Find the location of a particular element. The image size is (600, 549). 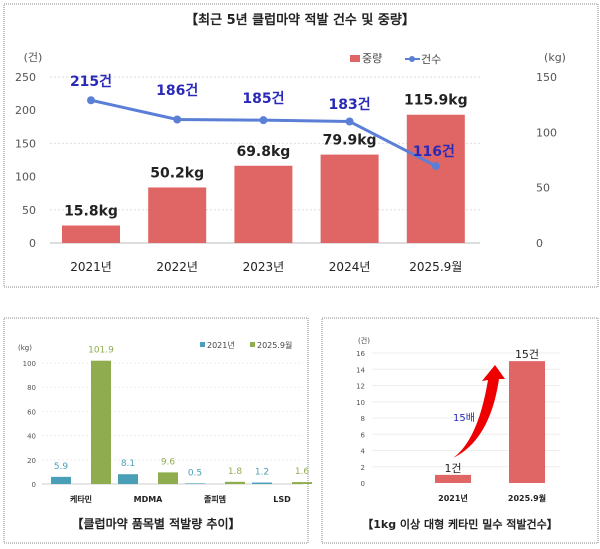

legend-weight: 중량 is located at coordinates (372, 58).